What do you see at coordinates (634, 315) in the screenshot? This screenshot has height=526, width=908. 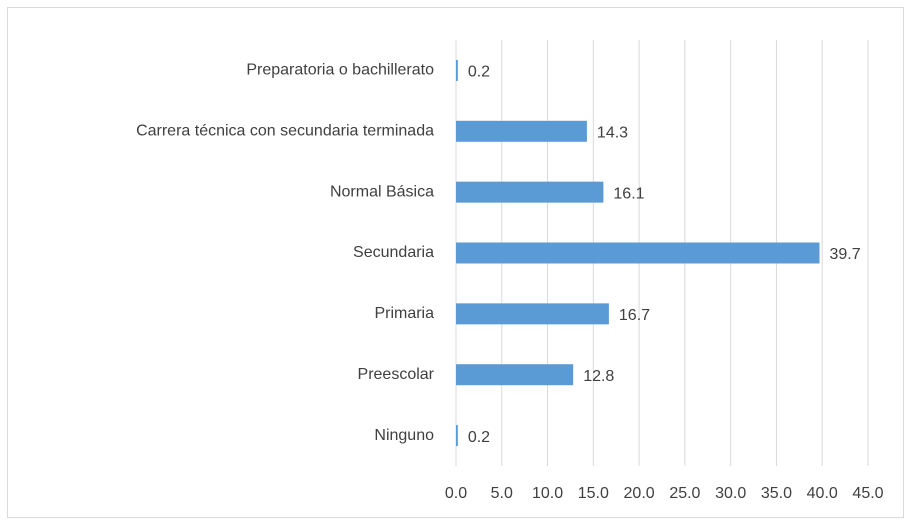 I see `data-label: 16.7` at bounding box center [634, 315].